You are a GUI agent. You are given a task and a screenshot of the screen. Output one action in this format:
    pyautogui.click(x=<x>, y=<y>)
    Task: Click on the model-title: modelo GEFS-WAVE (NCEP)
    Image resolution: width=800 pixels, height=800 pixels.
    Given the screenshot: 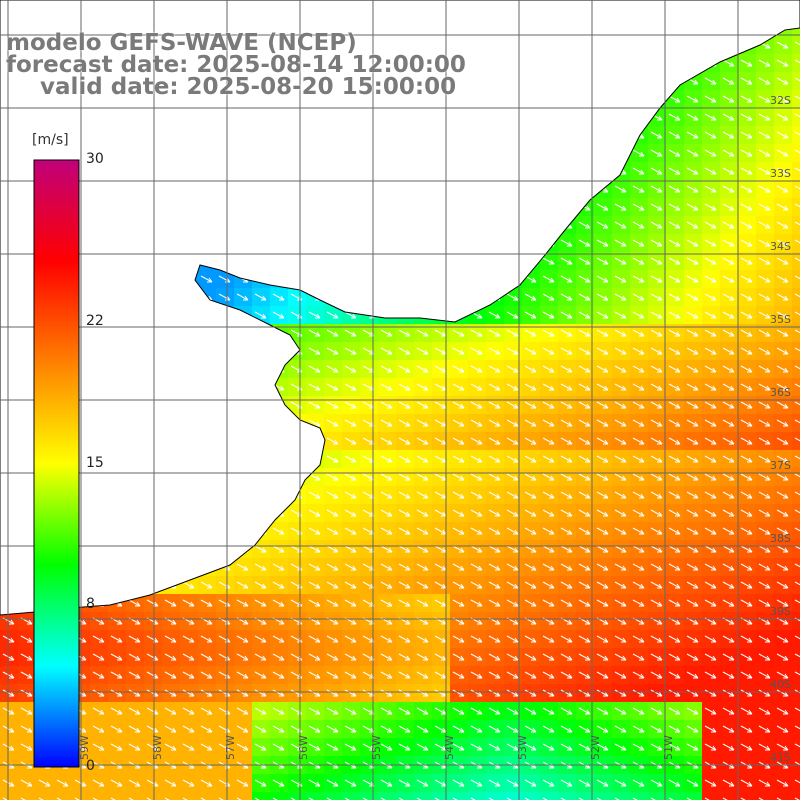 What is the action you would take?
    pyautogui.click(x=181, y=43)
    